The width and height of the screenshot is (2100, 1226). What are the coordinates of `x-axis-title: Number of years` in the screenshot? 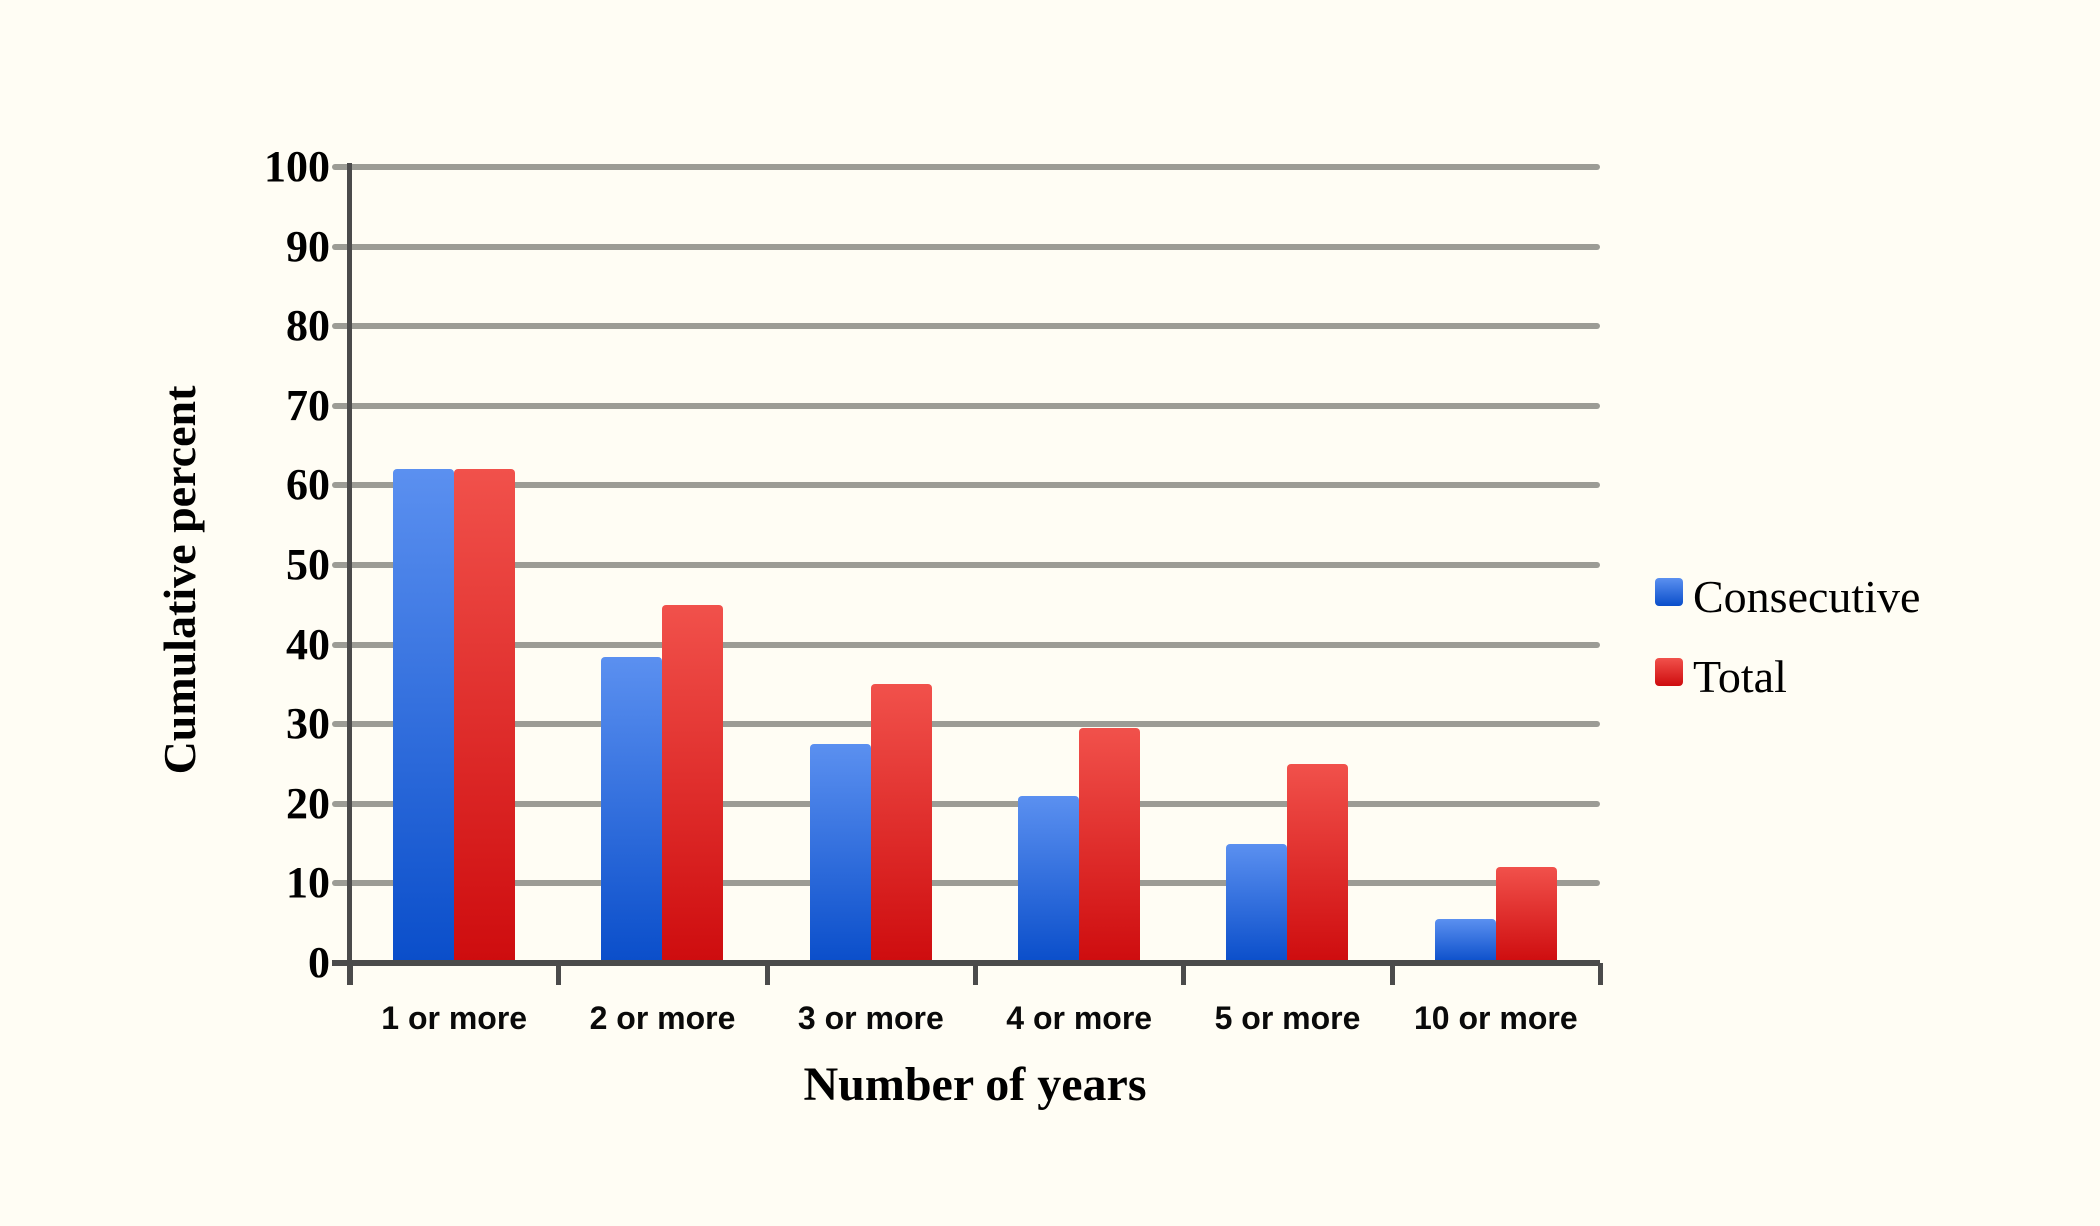 It's located at (975, 1084).